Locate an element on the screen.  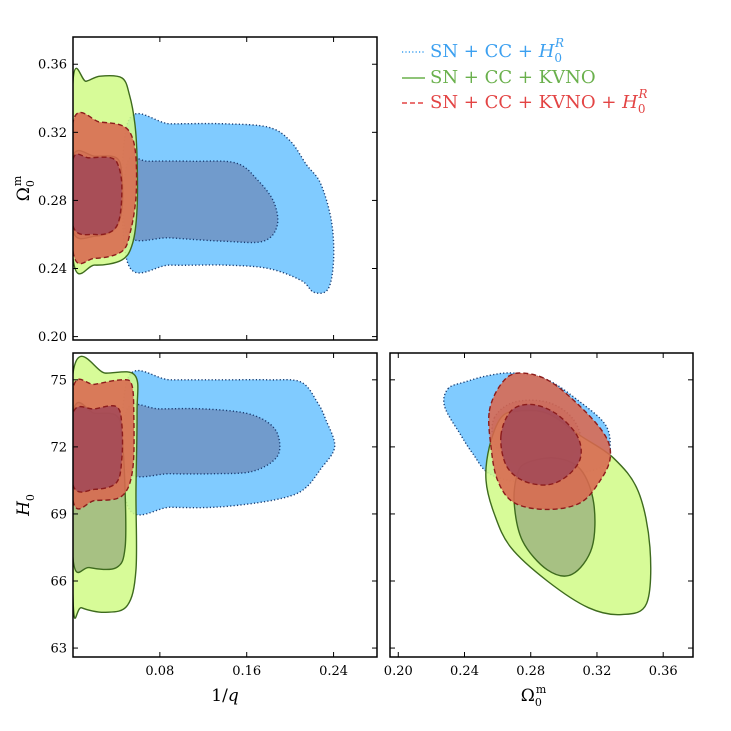
legend-label-1: SN + CC + KVNO is located at coordinates (513, 77).